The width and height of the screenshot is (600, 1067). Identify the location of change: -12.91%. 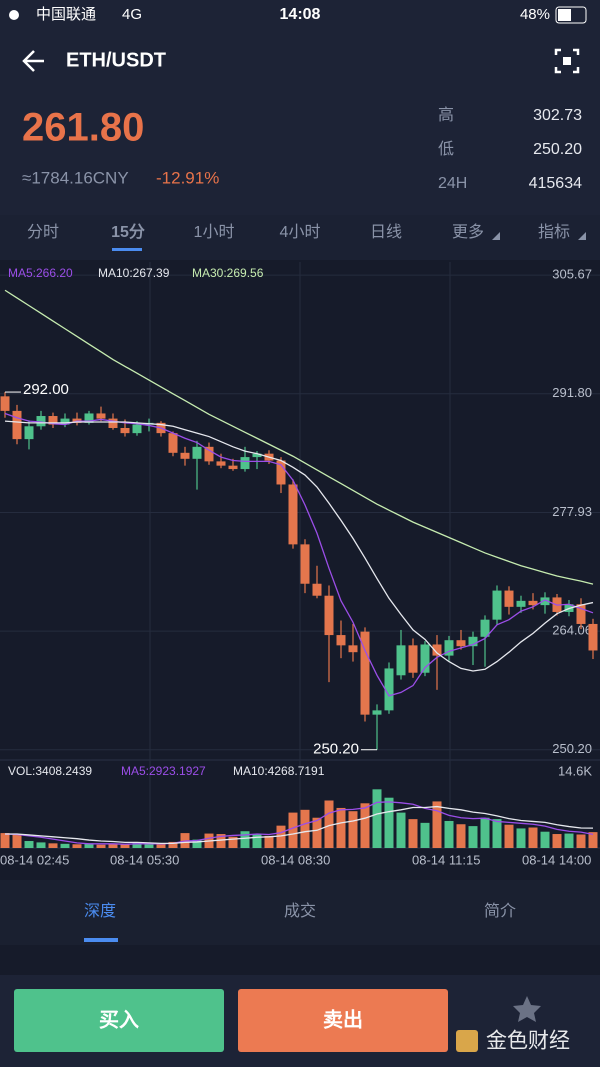
(187, 177).